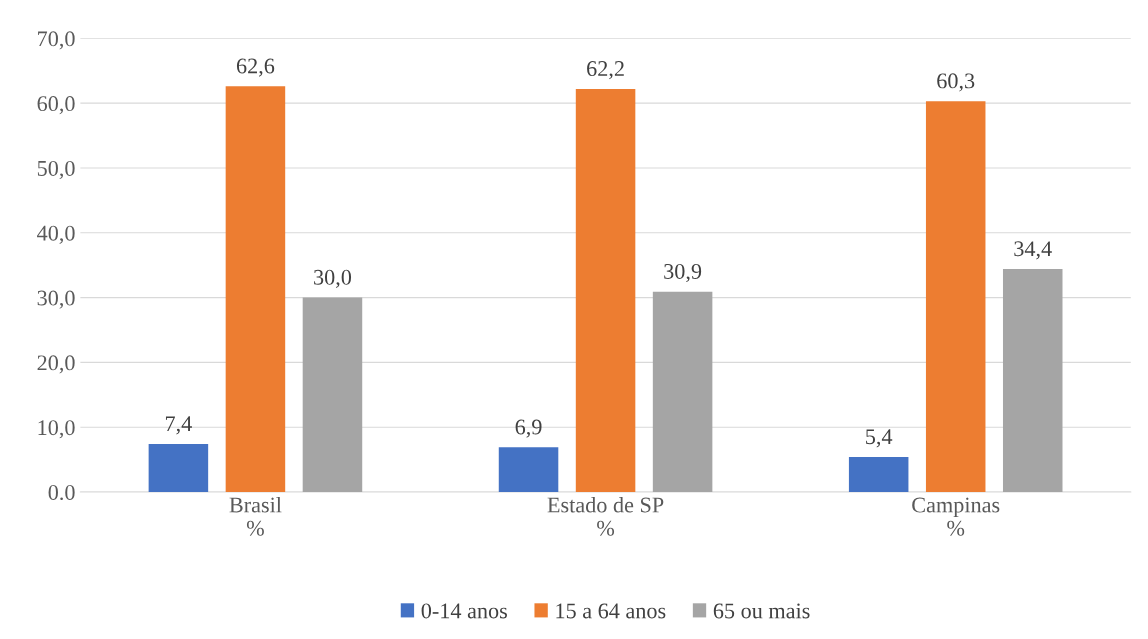 Image resolution: width=1148 pixels, height=639 pixels. Describe the element at coordinates (879, 438) in the screenshot. I see `data-label: 5,4` at that location.